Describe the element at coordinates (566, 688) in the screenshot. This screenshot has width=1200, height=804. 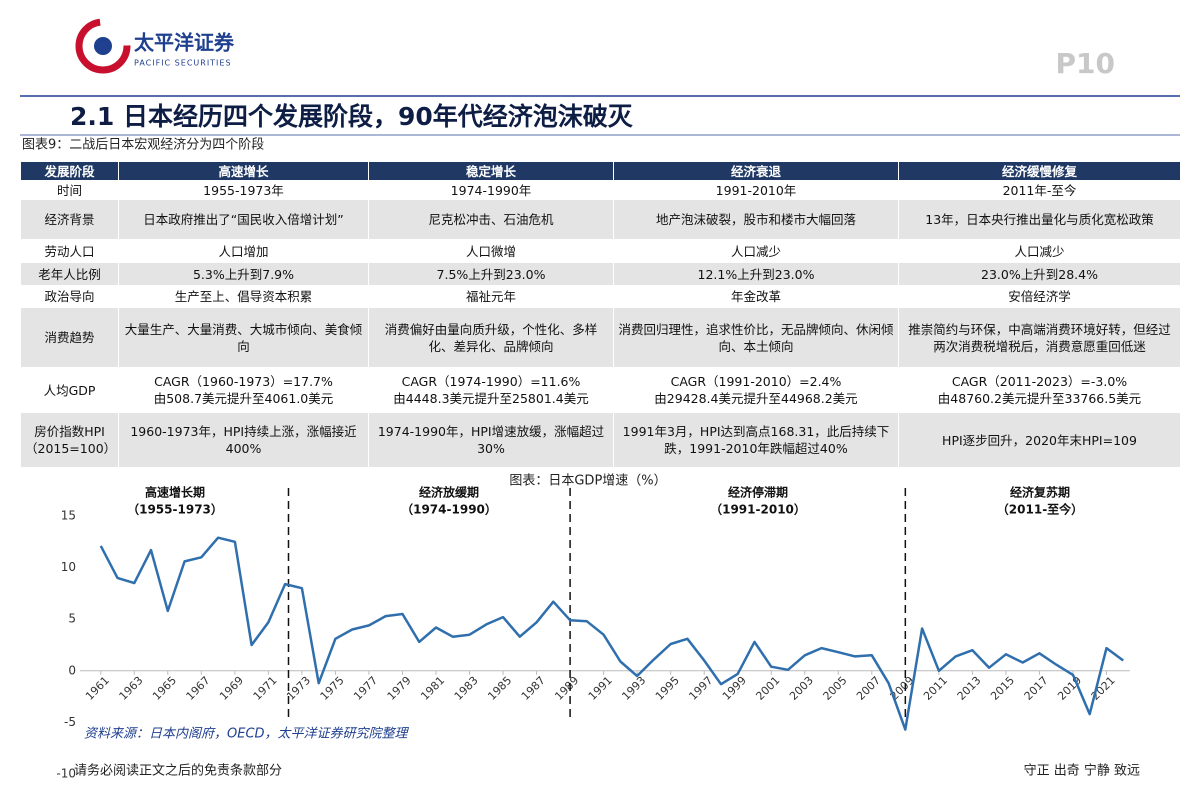
I see `x-tick-label: 1989` at that location.